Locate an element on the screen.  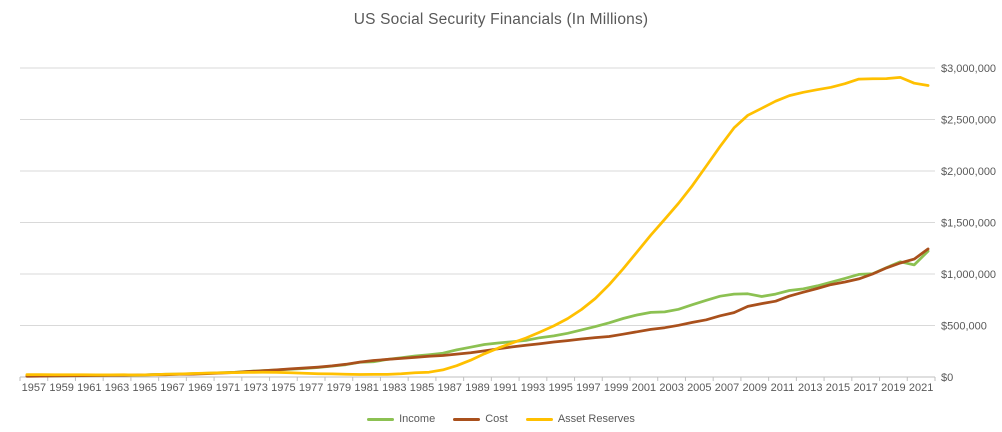
x-axis-tick-label: 1983 is located at coordinates (394, 388).